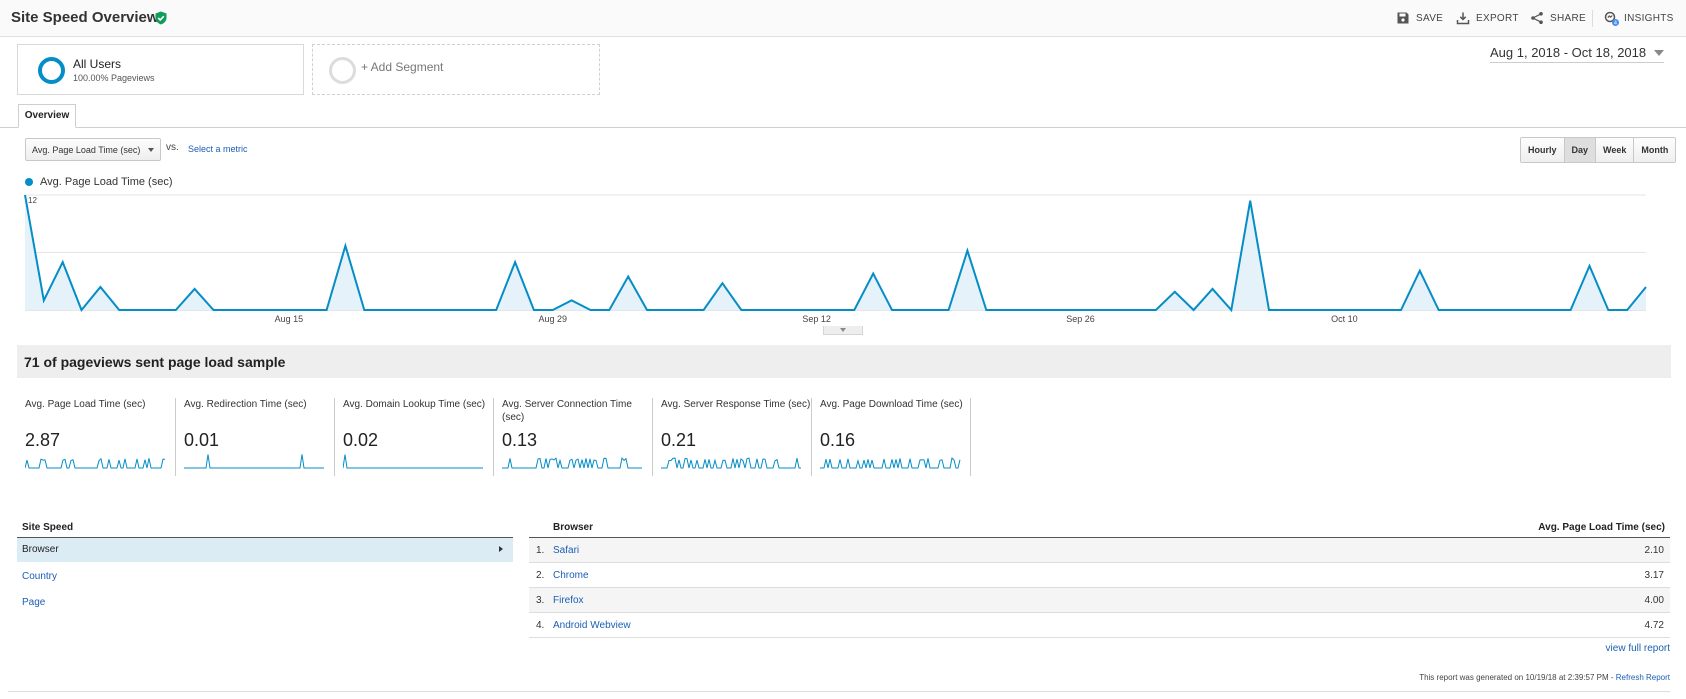 This screenshot has width=1686, height=699. Describe the element at coordinates (202, 440) in the screenshot. I see `metric-value: 0.01` at that location.